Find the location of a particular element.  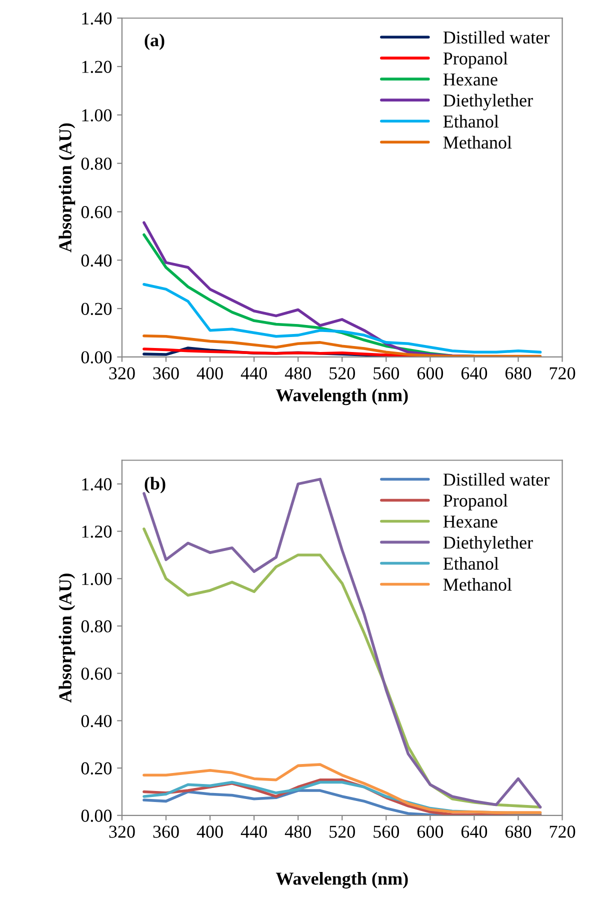

annotation: (b) is located at coordinates (155, 485).